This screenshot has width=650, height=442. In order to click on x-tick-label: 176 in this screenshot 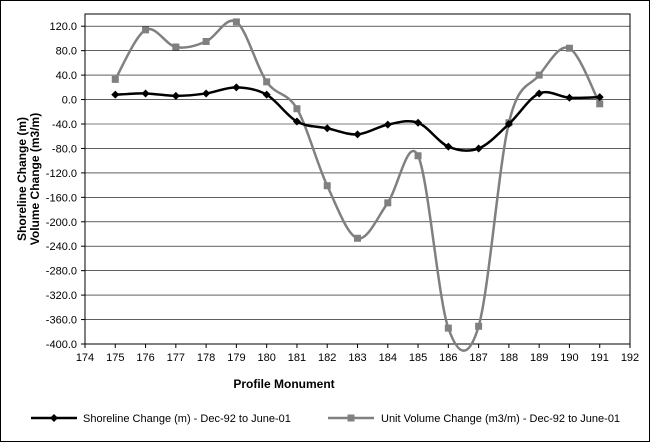, I will do `click(145, 358)`.